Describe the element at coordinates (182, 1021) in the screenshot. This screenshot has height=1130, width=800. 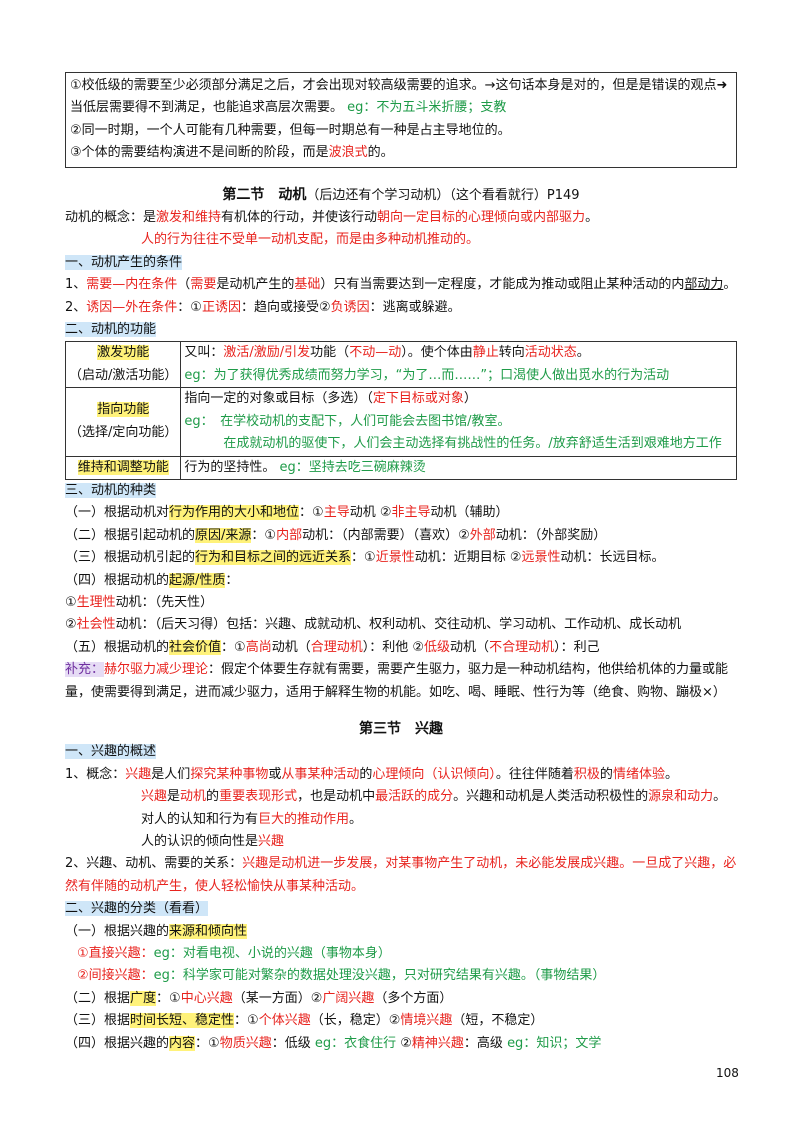
I see `text-run: 时间长短、稳定性` at that location.